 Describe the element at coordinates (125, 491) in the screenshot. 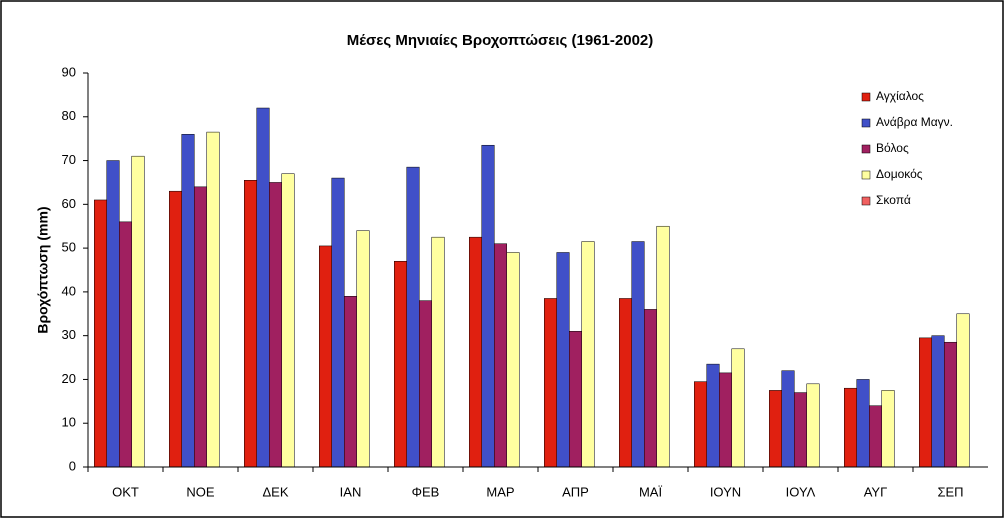

I see `x-tick-label: ΟΚΤ` at that location.